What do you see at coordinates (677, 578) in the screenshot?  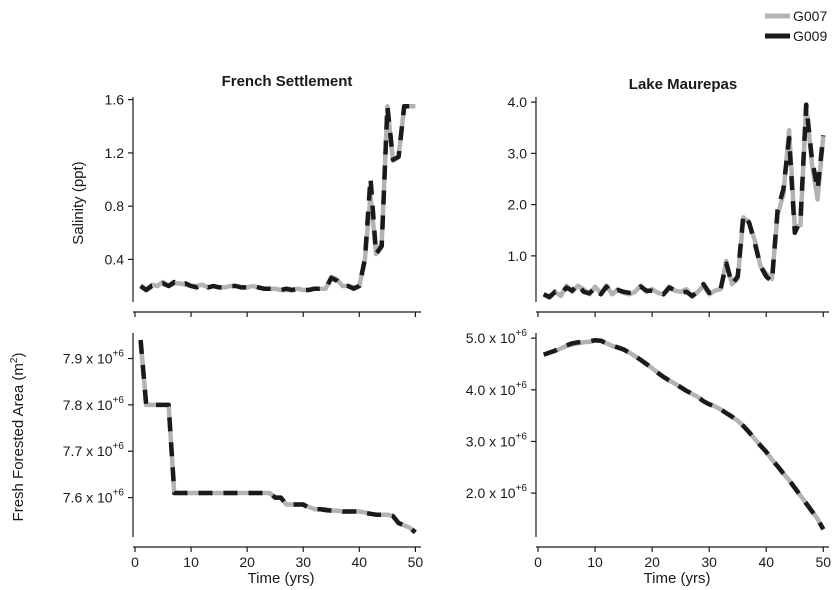 I see `x-axis-label-right: Time (yrs)` at bounding box center [677, 578].